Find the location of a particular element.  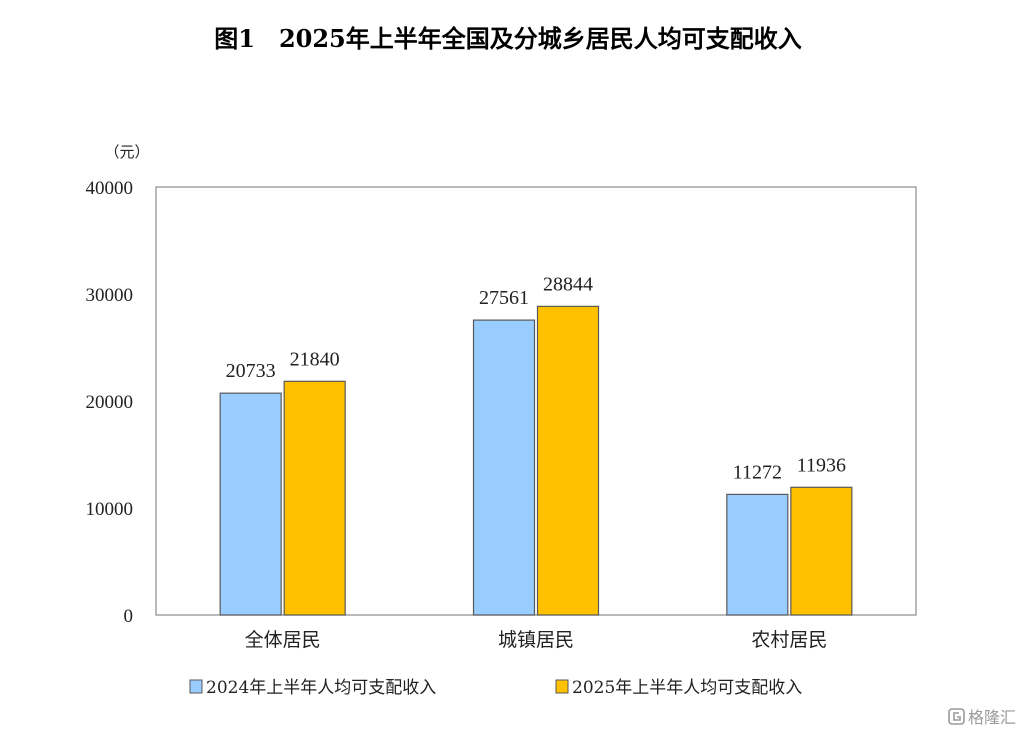

chart-title: 图1 2025年上半年全国及分城乡居民人均可支配收入 is located at coordinates (508, 38).